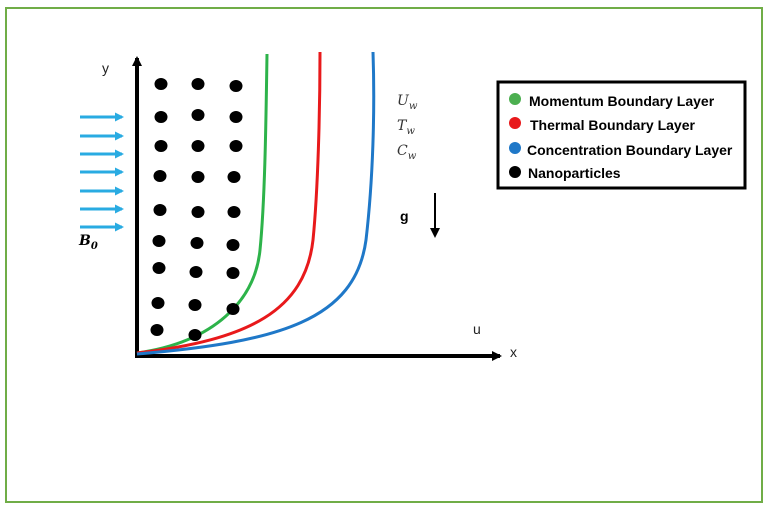 The width and height of the screenshot is (770, 509). I want to click on magnetic-field-subscript: 0, so click(94, 246).